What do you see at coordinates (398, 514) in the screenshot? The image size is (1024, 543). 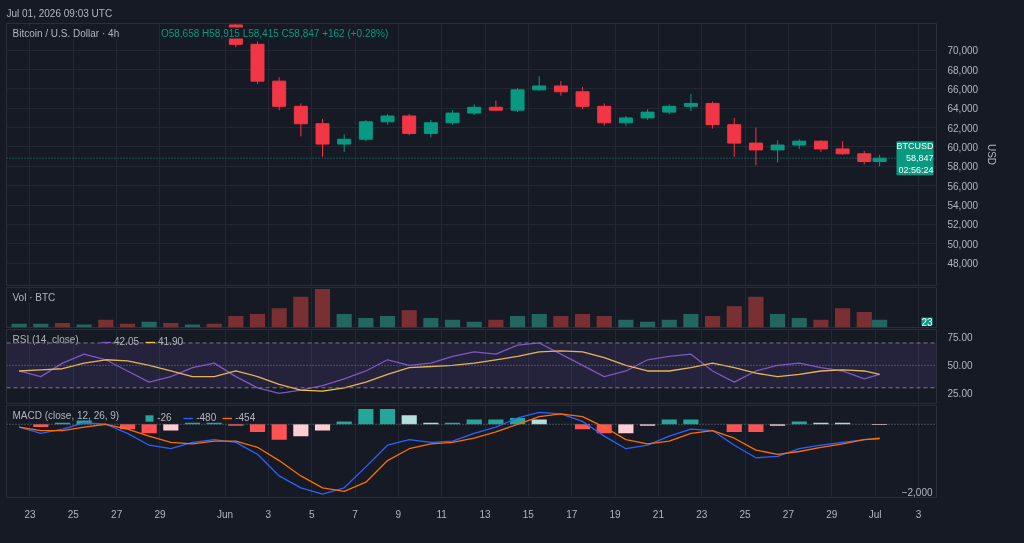 I see `x-tick-label: 9` at bounding box center [398, 514].